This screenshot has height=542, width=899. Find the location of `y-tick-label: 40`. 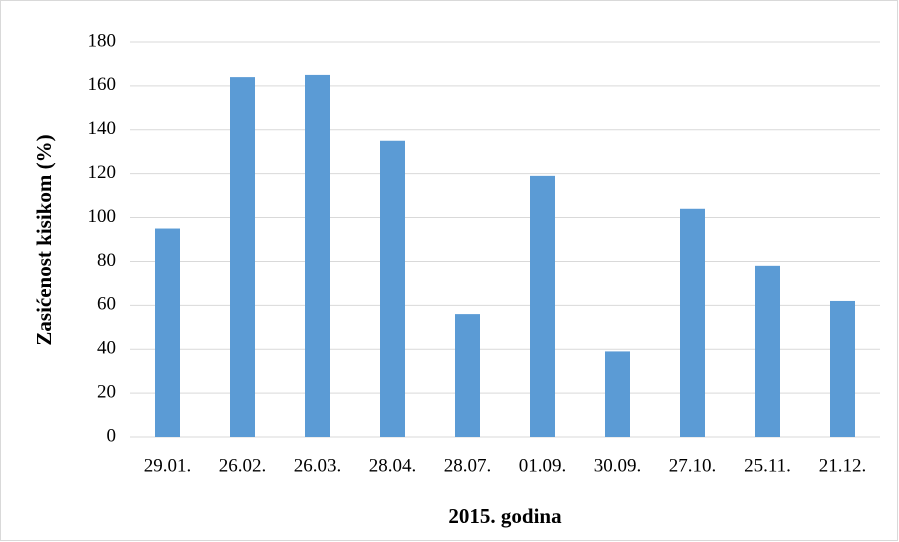

y-tick-label: 40 is located at coordinates (106, 348).